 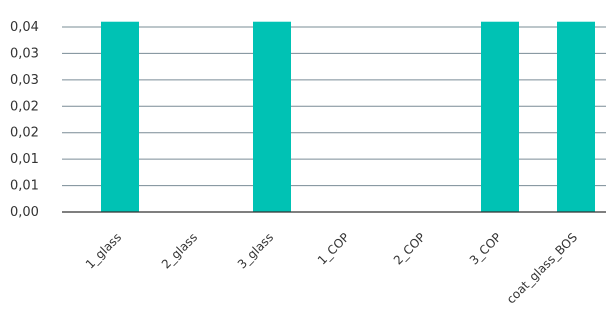 What do you see at coordinates (272, 117) in the screenshot?
I see `bar-3-glass` at bounding box center [272, 117].